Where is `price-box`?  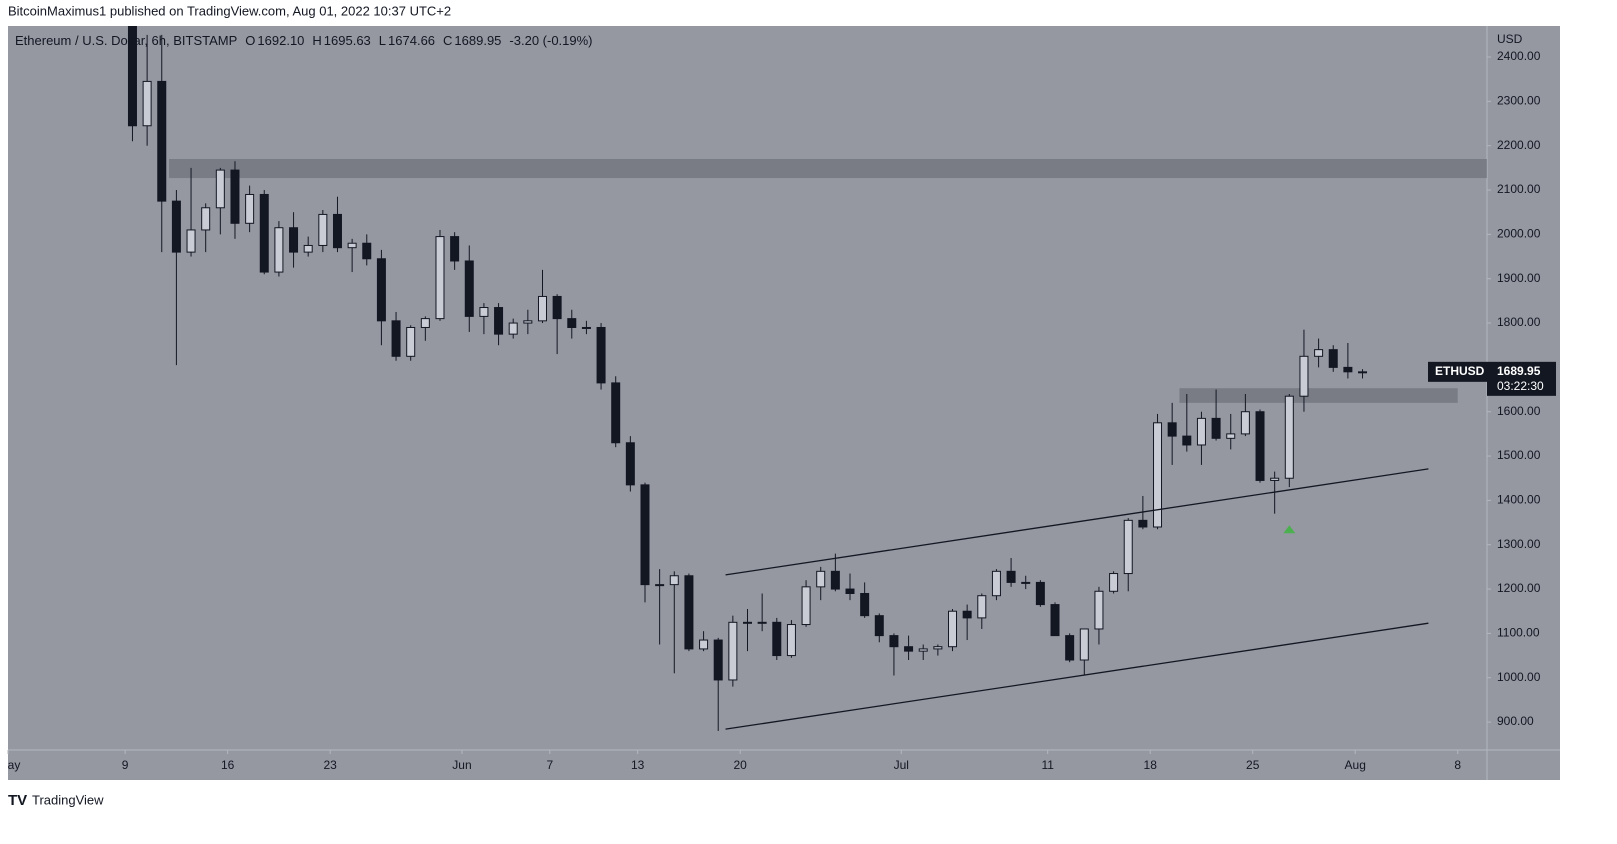
price-box is located at coordinates (1521, 378).